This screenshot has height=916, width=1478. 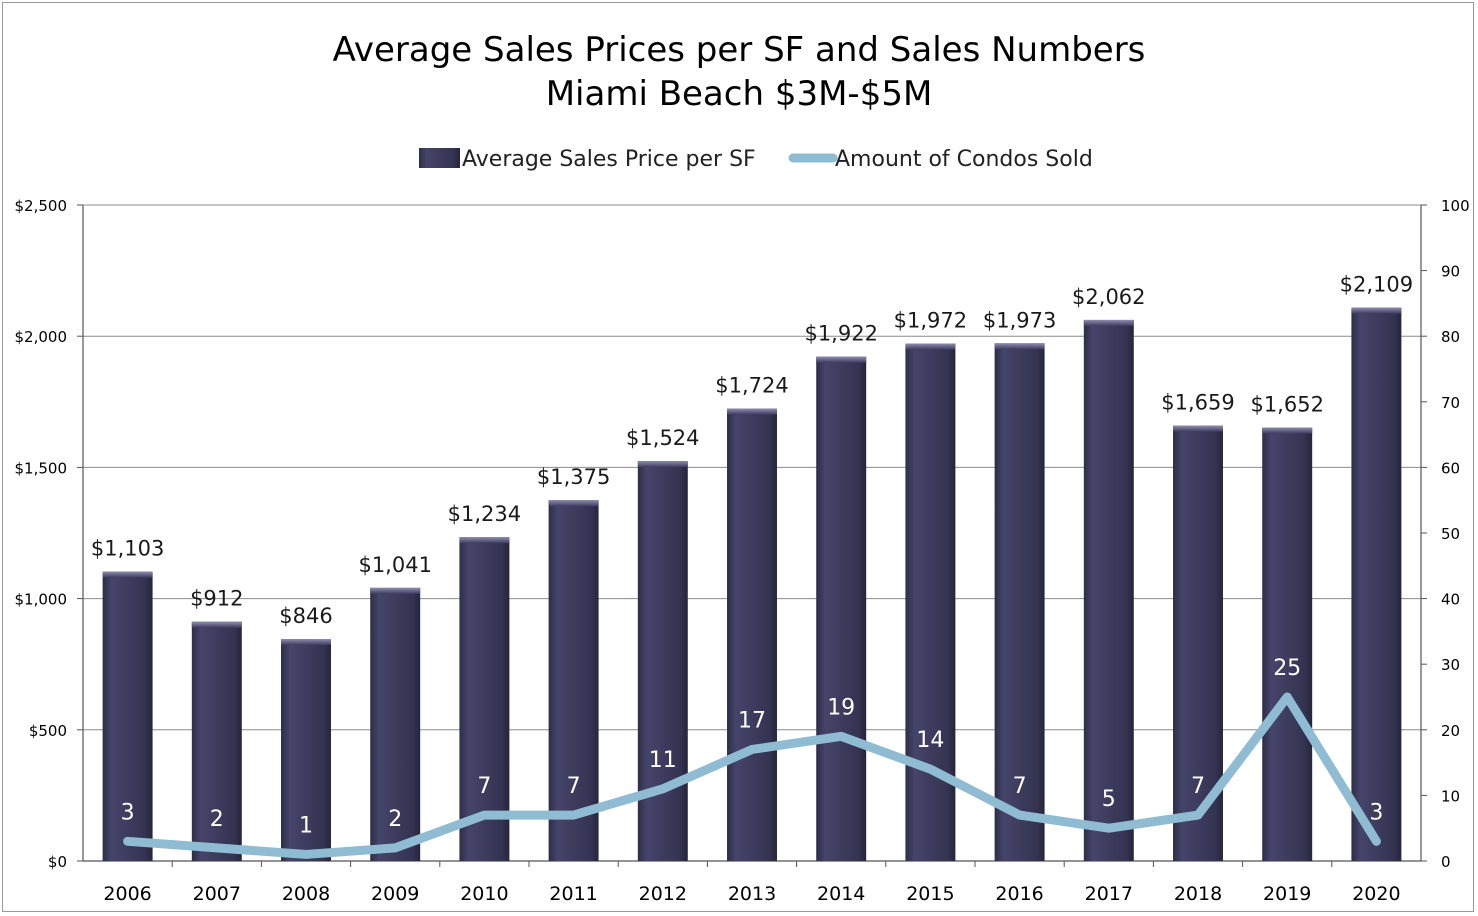 What do you see at coordinates (1019, 320) in the screenshot?
I see `bar-data-label: $1,973` at bounding box center [1019, 320].